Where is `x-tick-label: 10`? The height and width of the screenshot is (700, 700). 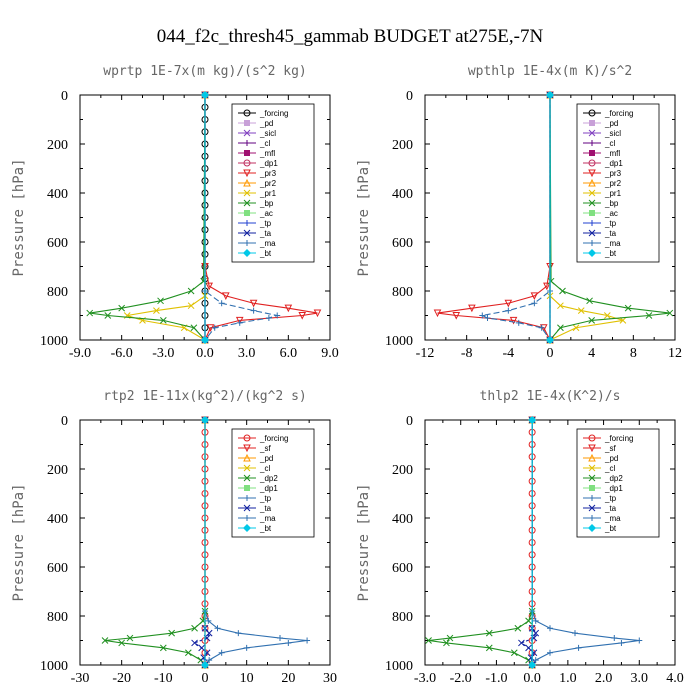 x-tick-label: 10 is located at coordinates (247, 678).